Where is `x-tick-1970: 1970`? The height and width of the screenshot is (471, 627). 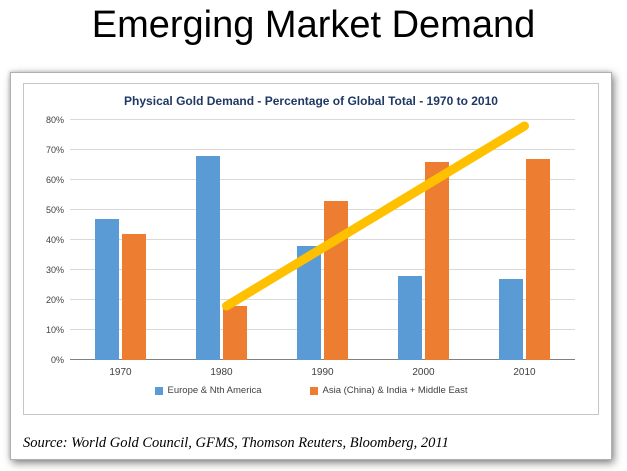
x-tick-1970: 1970 is located at coordinates (120, 372).